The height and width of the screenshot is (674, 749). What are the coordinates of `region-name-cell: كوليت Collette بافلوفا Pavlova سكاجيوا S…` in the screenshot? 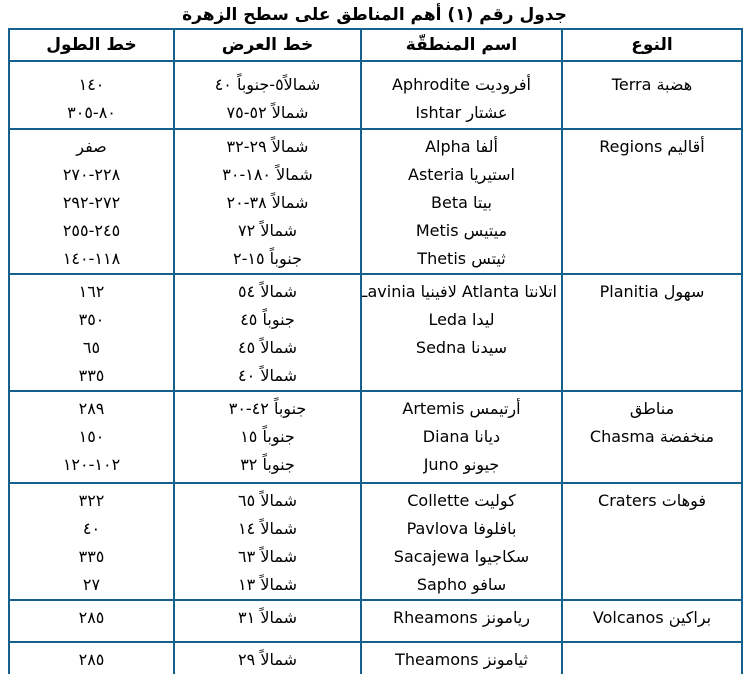 It's located at (461, 541).